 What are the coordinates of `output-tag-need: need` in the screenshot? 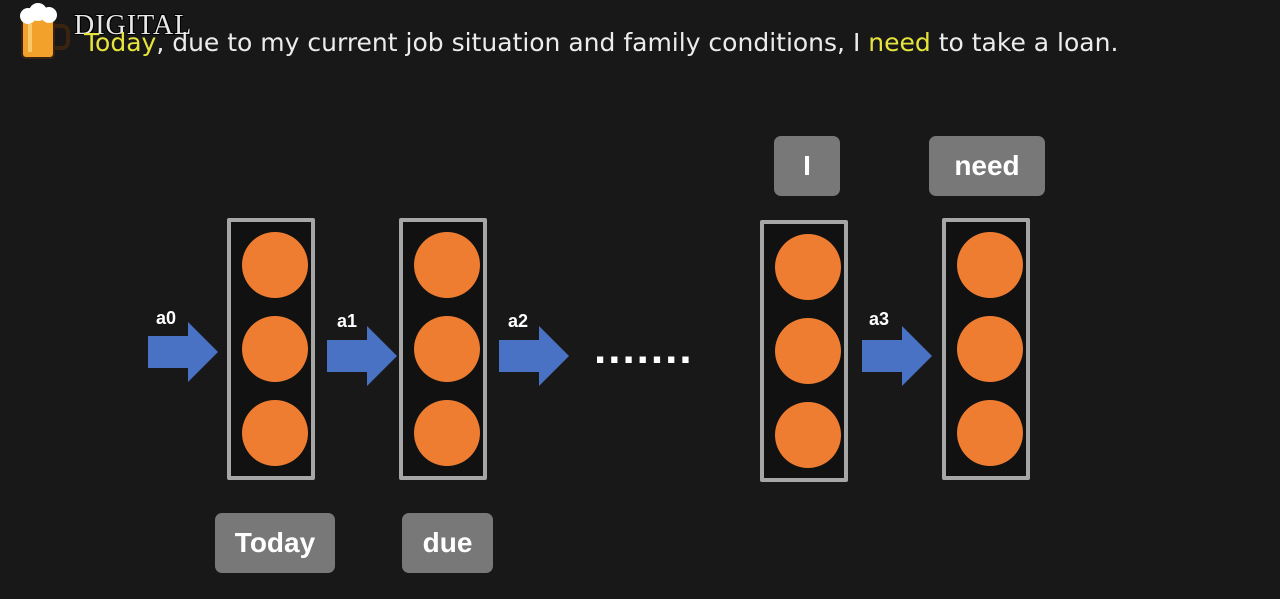 It's located at (987, 166).